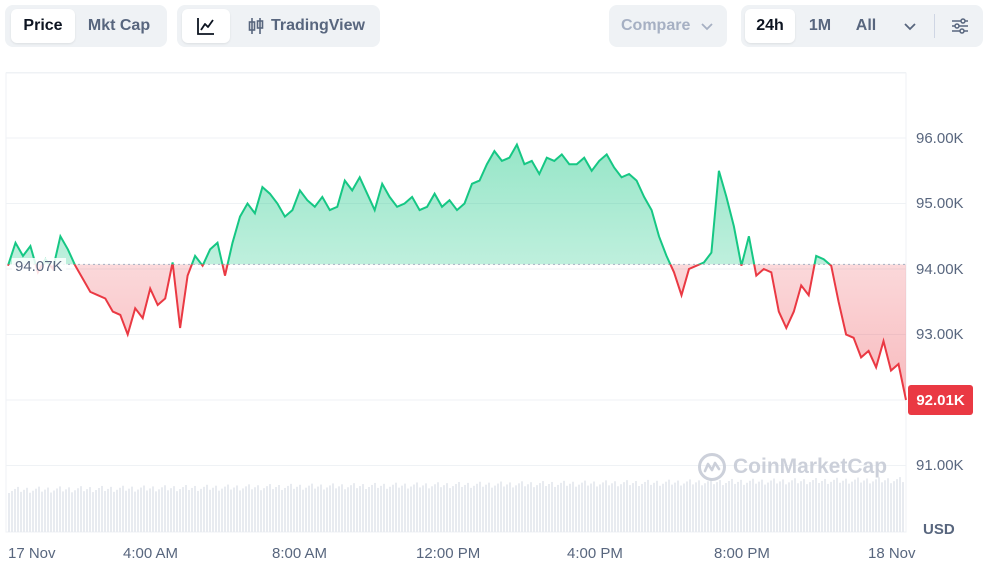 Image resolution: width=983 pixels, height=566 pixels. What do you see at coordinates (206, 26) in the screenshot?
I see `line-chart-button` at bounding box center [206, 26].